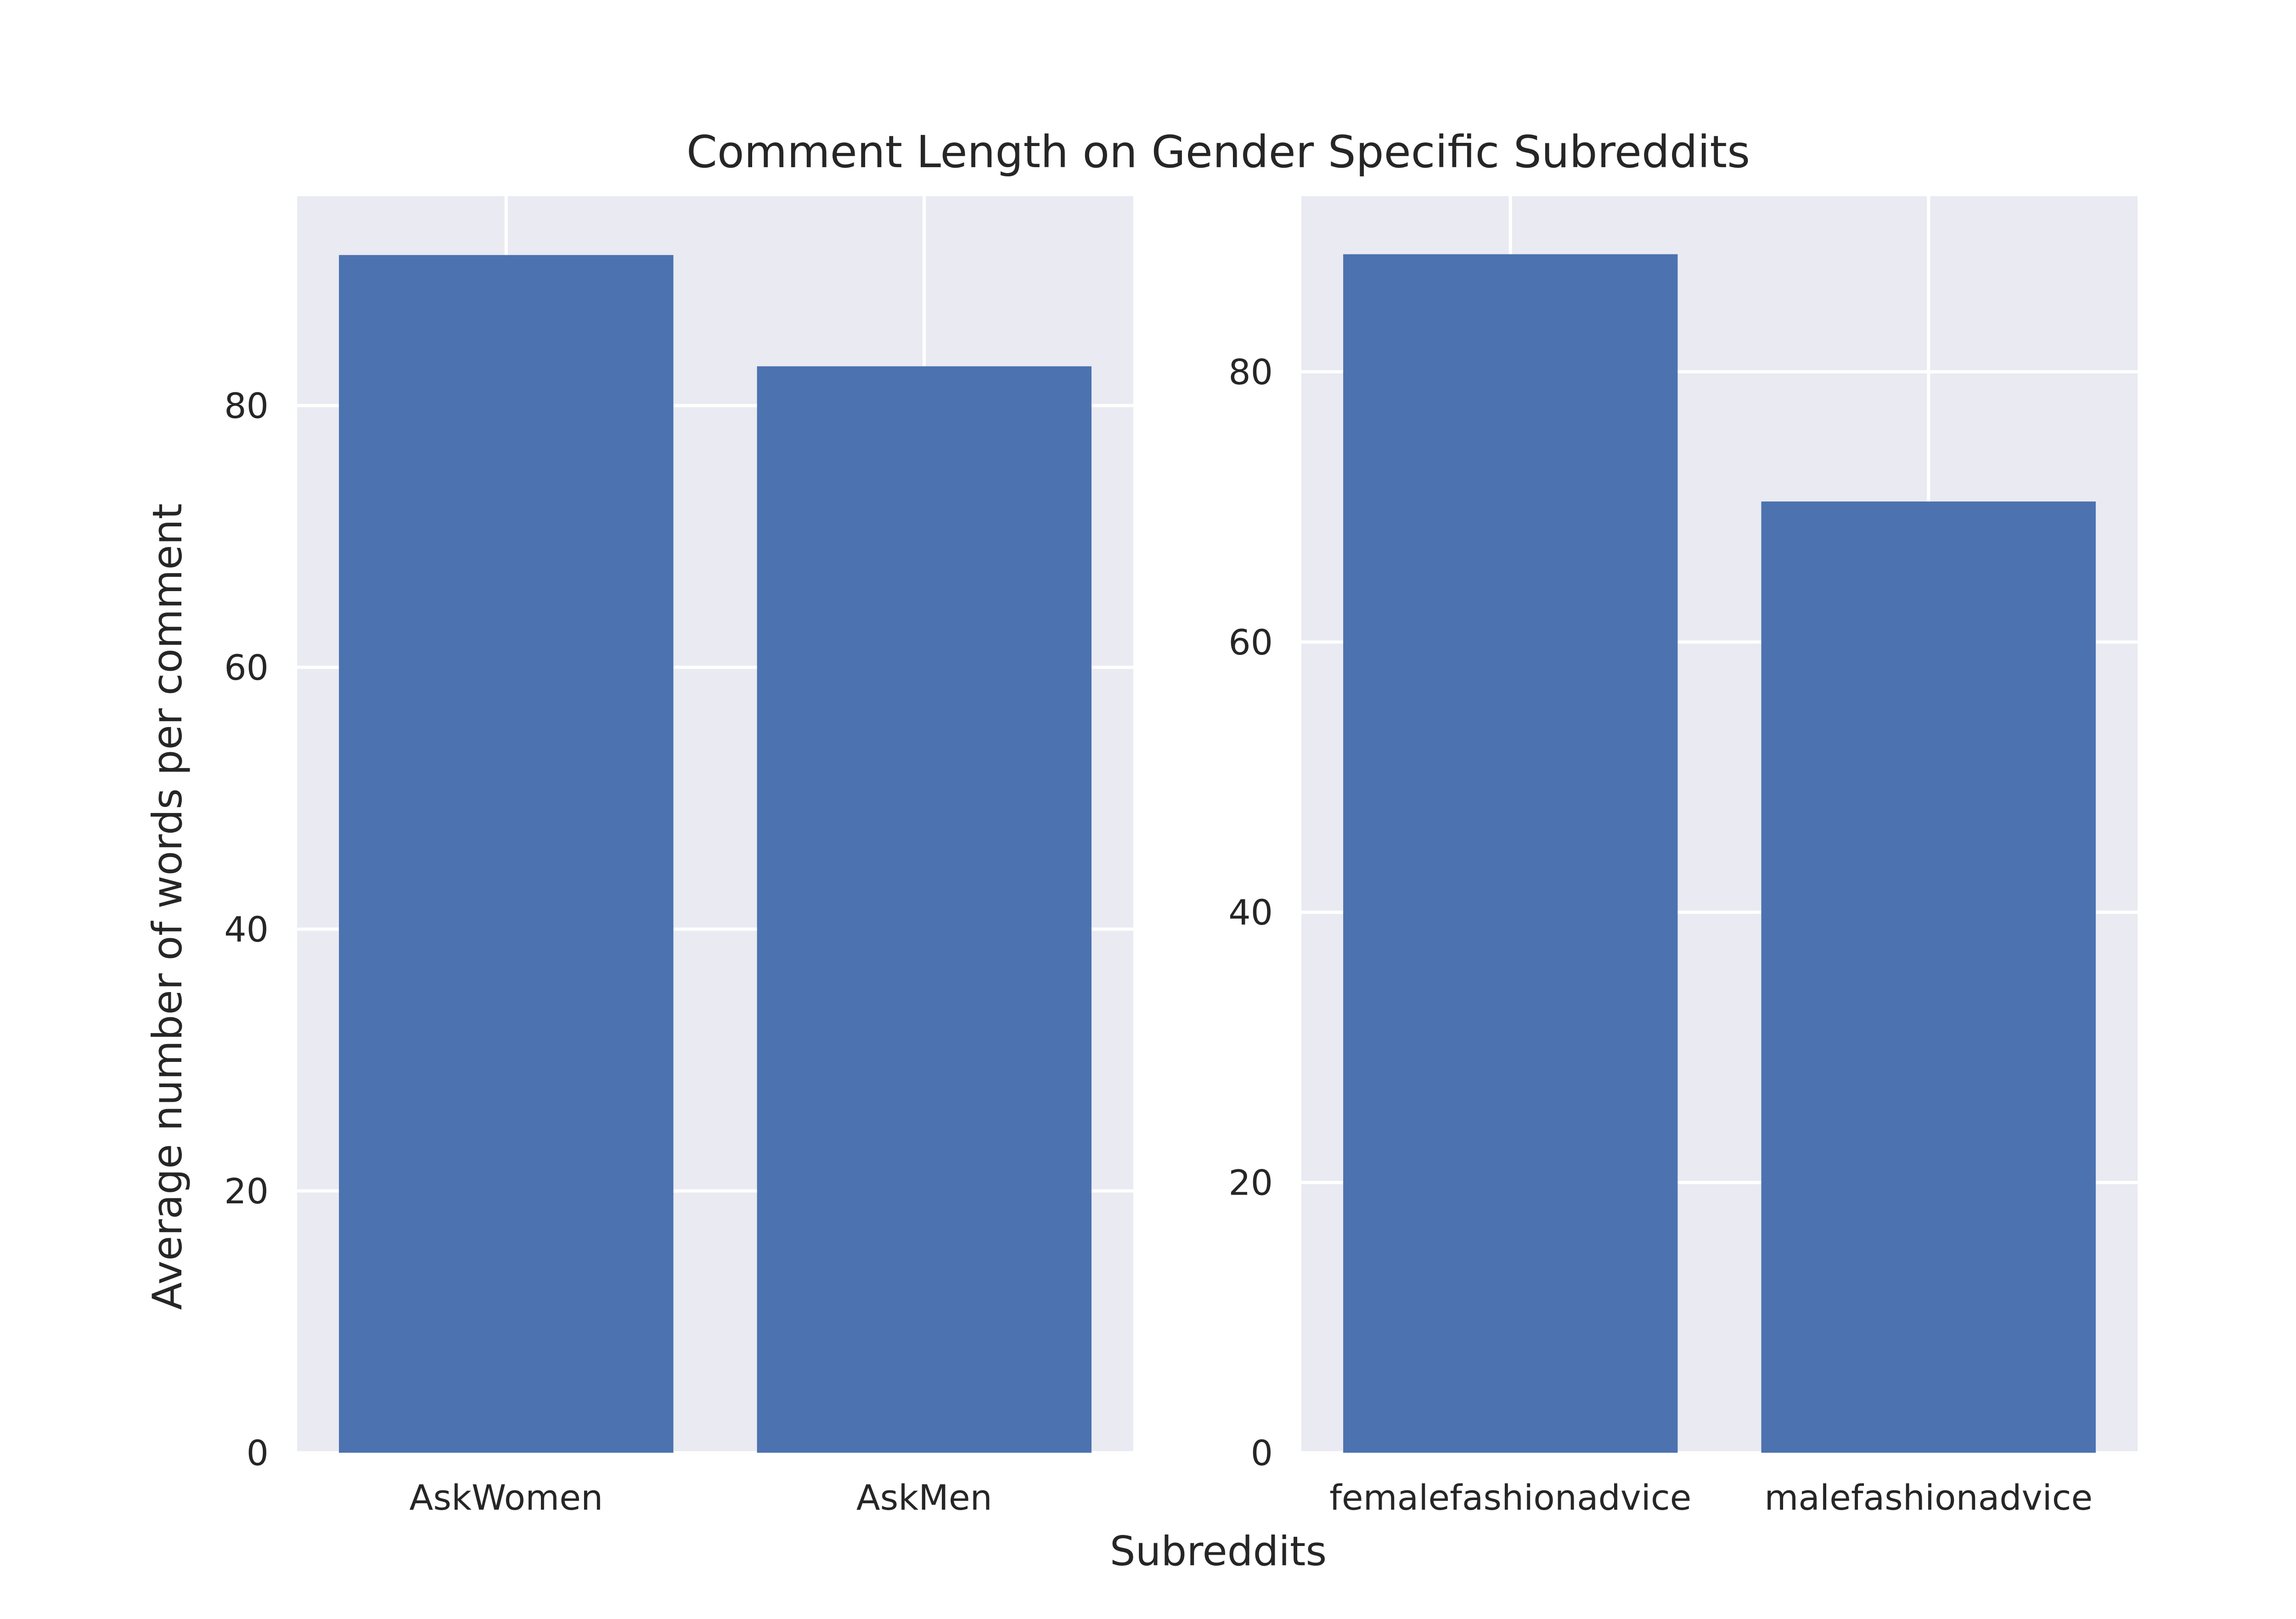 This screenshot has height=1619, width=2296. What do you see at coordinates (924, 1497) in the screenshot?
I see `x-tick-label: AskMen` at bounding box center [924, 1497].